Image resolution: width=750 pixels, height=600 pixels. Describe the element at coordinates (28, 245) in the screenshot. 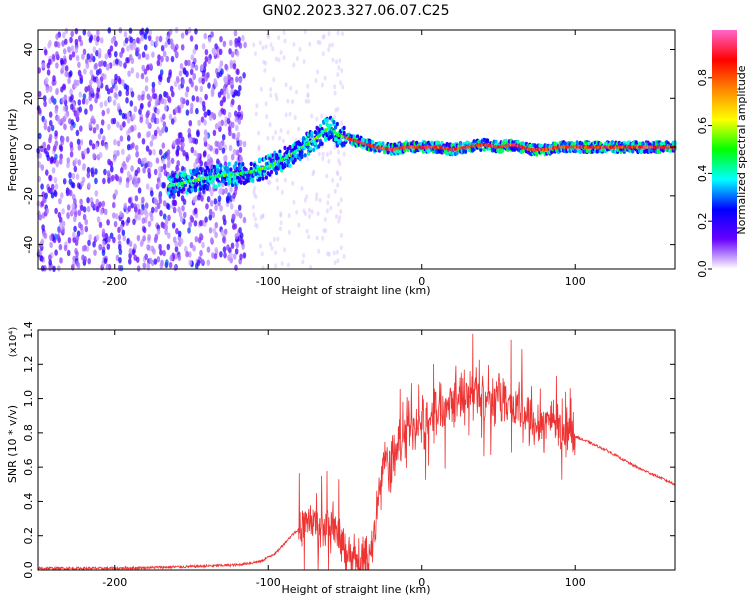

I see `y-tick-label: -40` at that location.